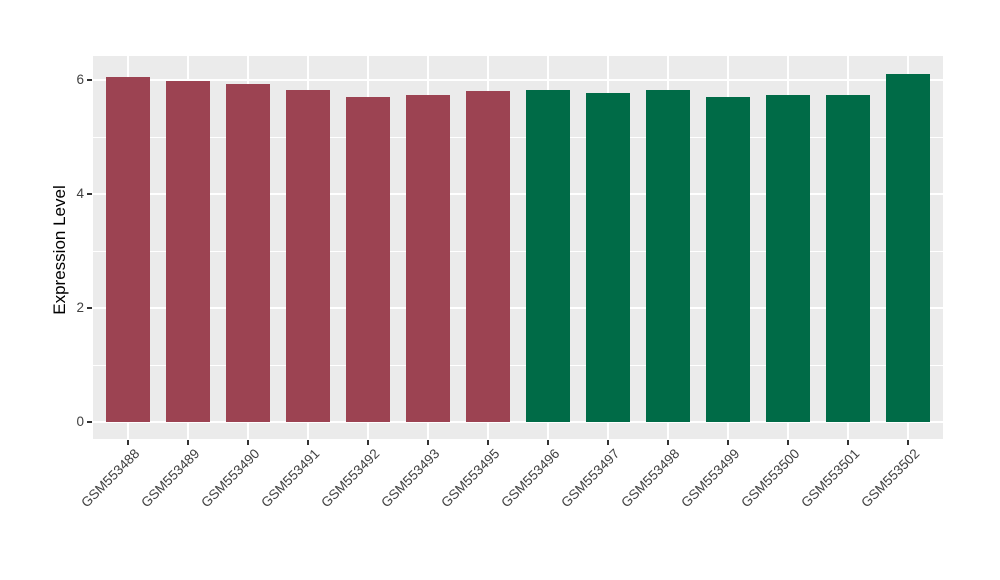  What do you see at coordinates (848, 442) in the screenshot?
I see `x-tick-mark-GSM553501` at bounding box center [848, 442].